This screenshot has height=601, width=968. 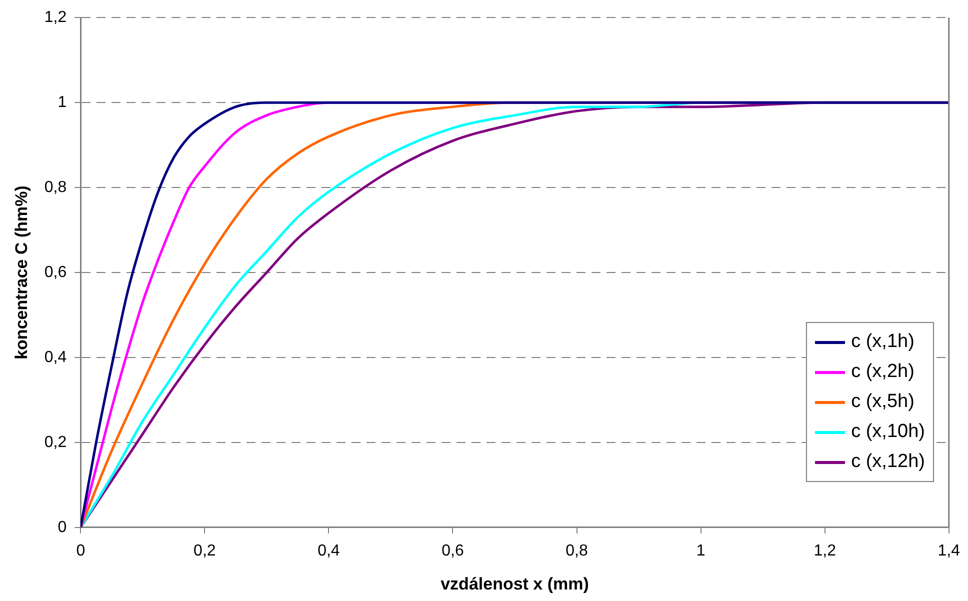 What do you see at coordinates (55, 357) in the screenshot?
I see `y-tick-label: 0,4` at bounding box center [55, 357].